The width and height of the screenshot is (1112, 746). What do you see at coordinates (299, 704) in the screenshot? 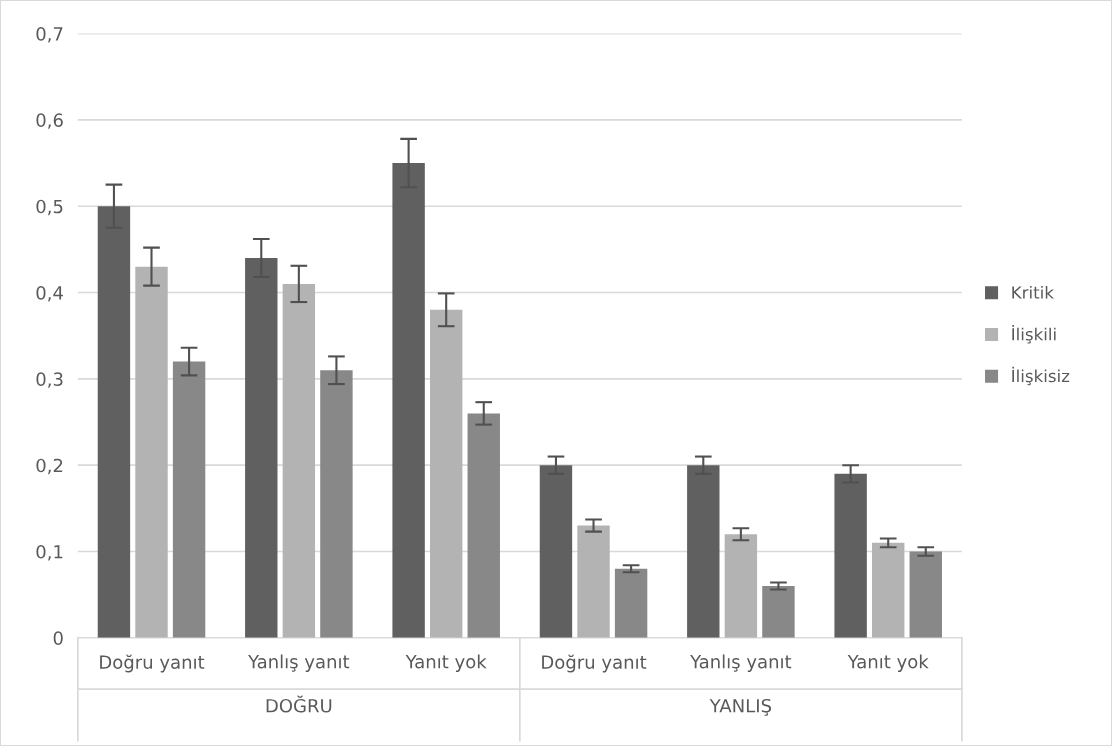
I see `text: DOĞRU` at bounding box center [299, 704].